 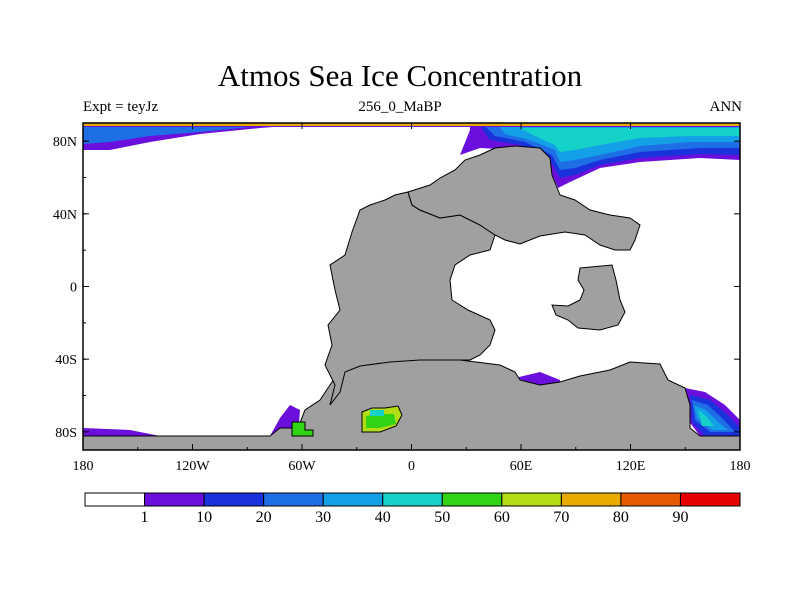 I want to click on y-tick-label: 40N, so click(x=65, y=215).